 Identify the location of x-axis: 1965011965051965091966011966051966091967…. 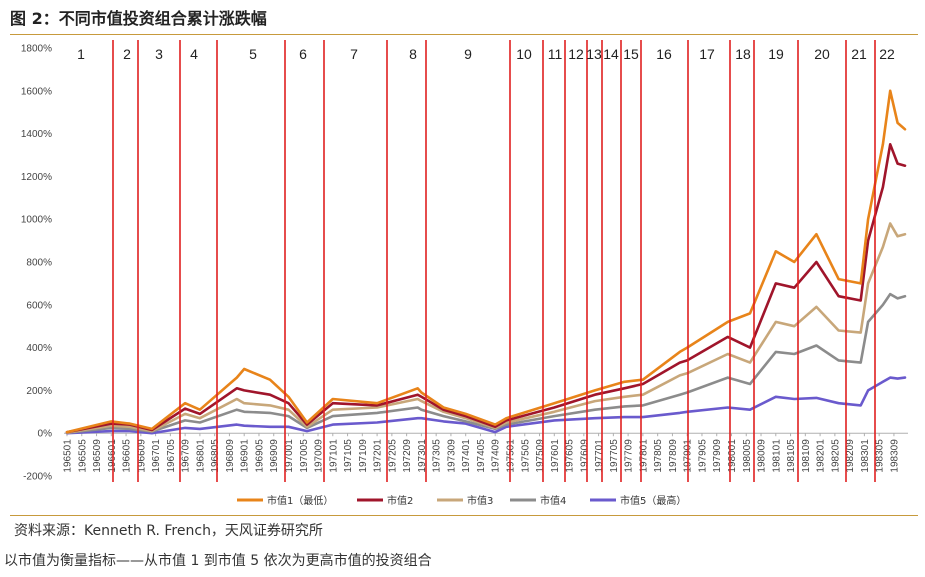
(481, 453).